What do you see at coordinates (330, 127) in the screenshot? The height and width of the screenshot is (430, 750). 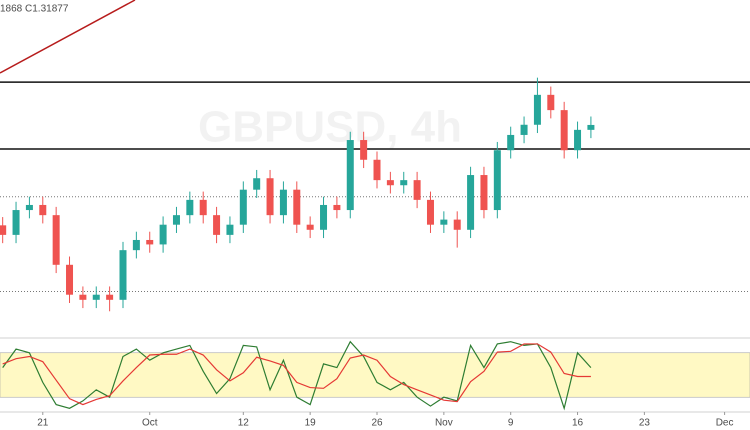 I see `watermark: GBPUSD, 4h` at bounding box center [330, 127].